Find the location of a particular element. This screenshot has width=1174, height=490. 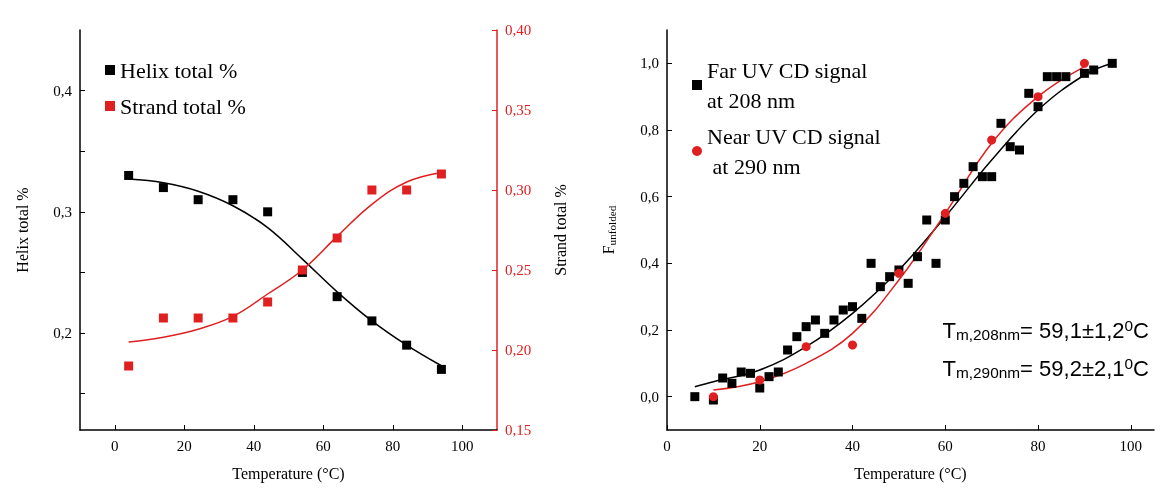

y2-tick-label: 0,30 is located at coordinates (518, 190).